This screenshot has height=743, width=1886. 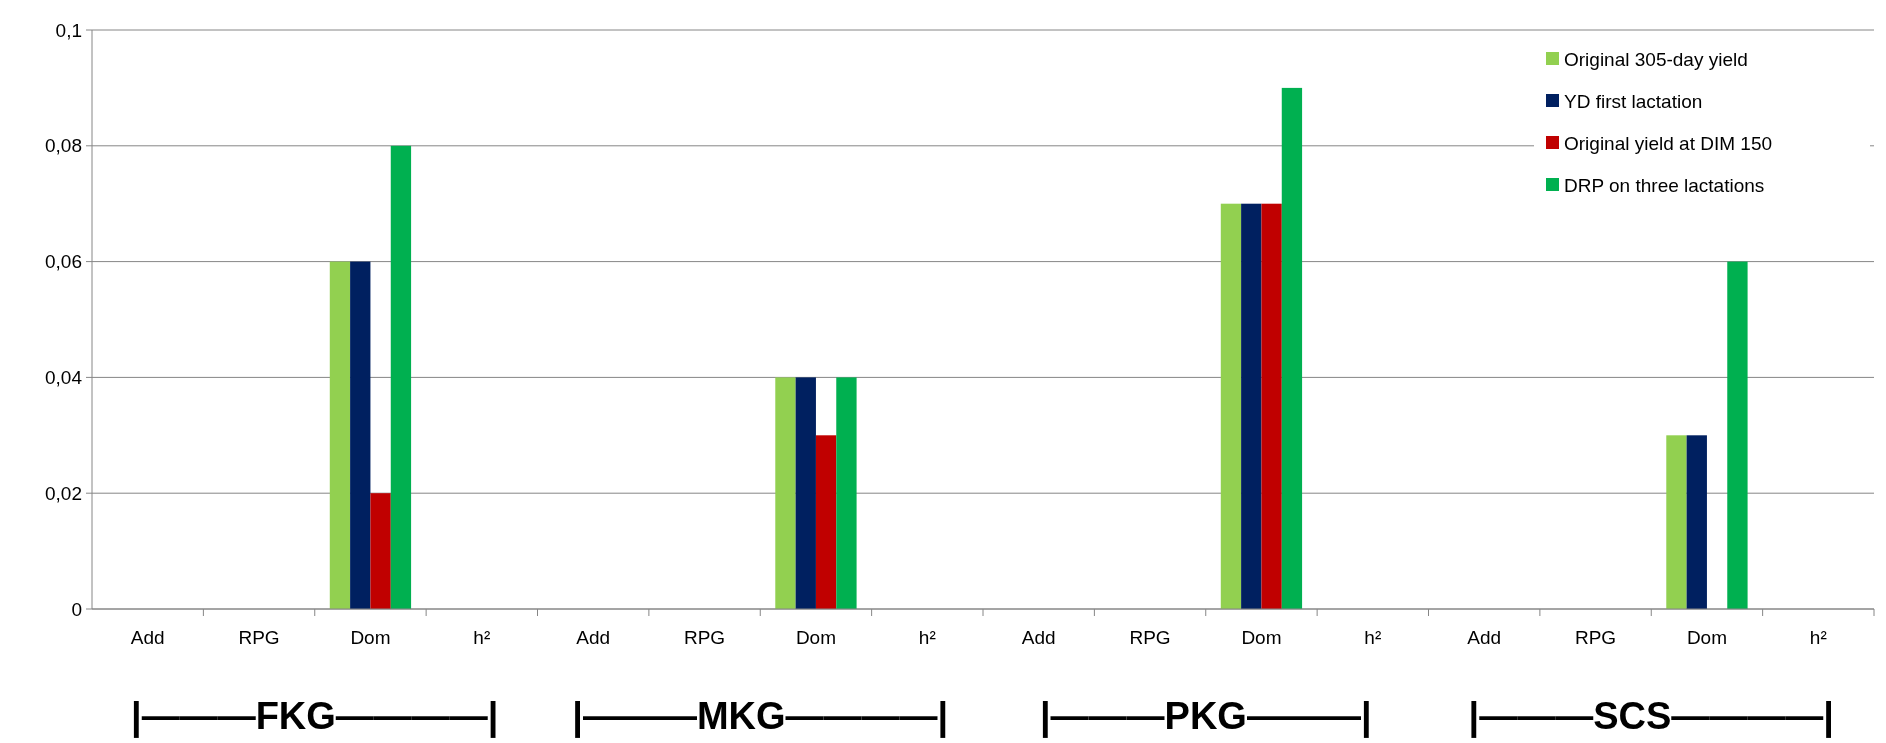 What do you see at coordinates (1664, 185) in the screenshot?
I see `legend-label: DRP on three lactations` at bounding box center [1664, 185].